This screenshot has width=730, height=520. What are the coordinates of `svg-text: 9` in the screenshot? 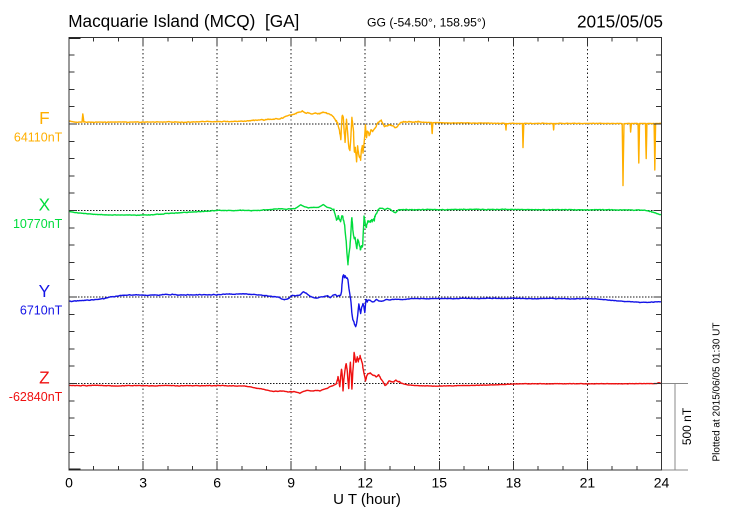 It's located at (291, 483).